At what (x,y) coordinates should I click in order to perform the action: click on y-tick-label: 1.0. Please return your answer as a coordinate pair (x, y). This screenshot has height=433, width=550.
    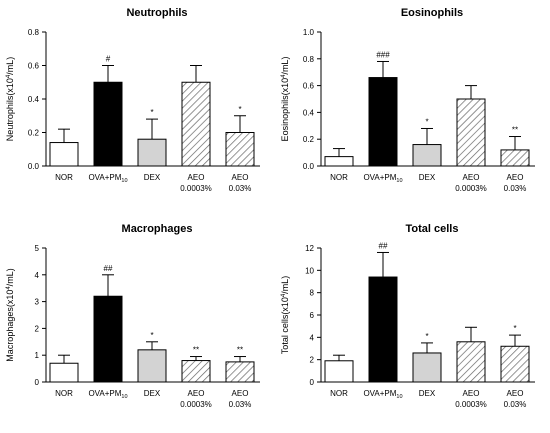
    Looking at the image, I should click on (309, 32).